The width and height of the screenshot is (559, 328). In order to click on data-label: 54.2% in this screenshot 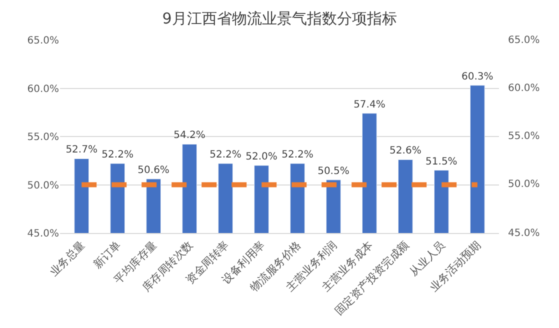, I will do `click(190, 136)`.